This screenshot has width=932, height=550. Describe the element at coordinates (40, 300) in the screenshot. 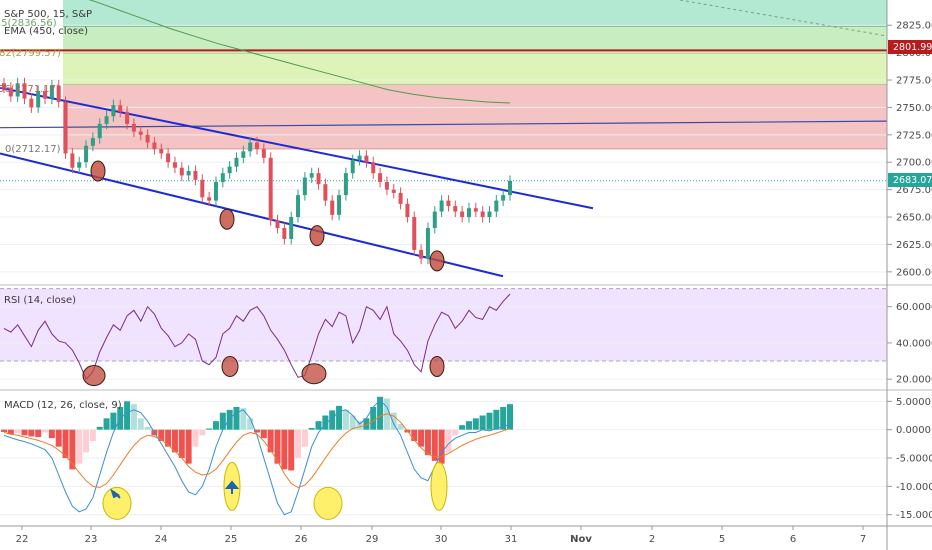

I see `rsi-label: RSI (14, close)` at that location.